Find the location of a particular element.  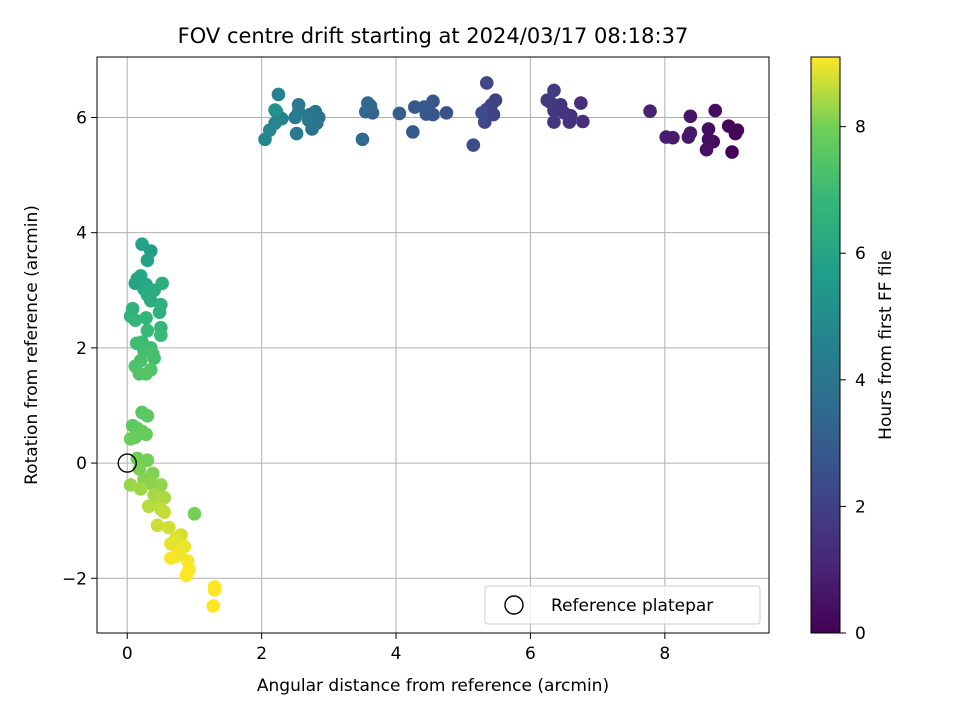

x-tick-label: 0 is located at coordinates (127, 654).